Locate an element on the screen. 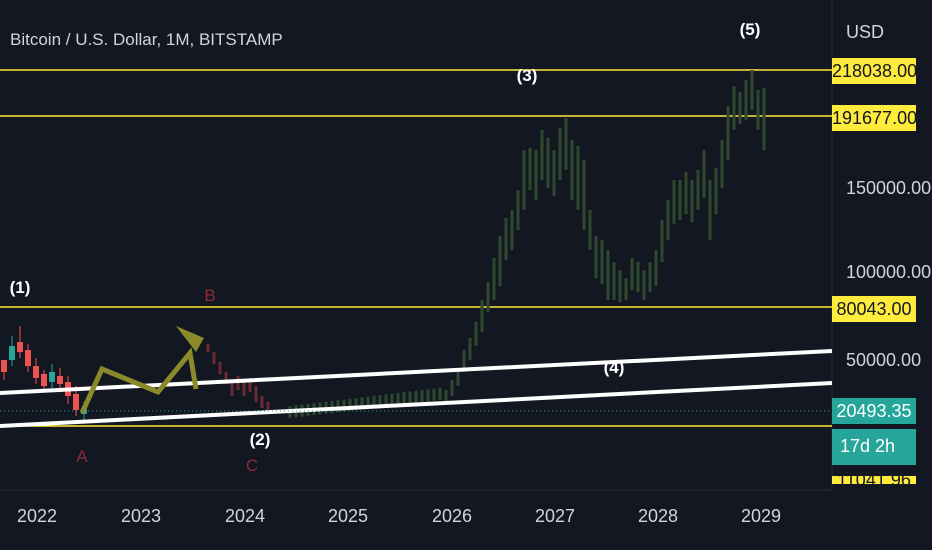  wave-label-4: (4) is located at coordinates (614, 367).